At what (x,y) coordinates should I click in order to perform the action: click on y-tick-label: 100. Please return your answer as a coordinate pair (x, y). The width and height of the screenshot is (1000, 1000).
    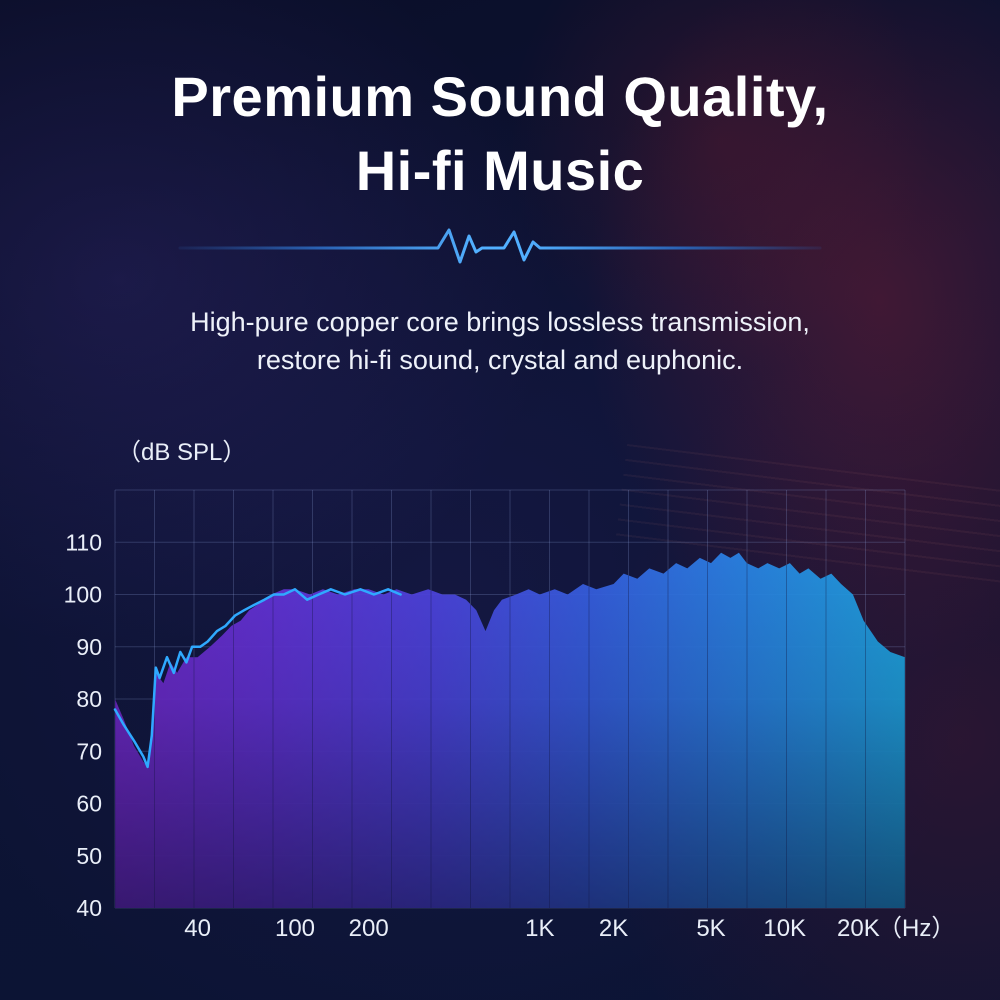
    Looking at the image, I should click on (83, 595).